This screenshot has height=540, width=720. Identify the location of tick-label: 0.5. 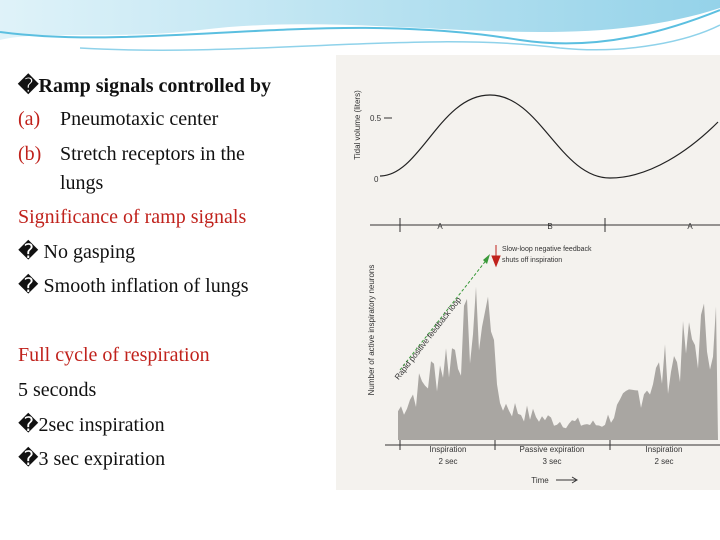
(376, 118).